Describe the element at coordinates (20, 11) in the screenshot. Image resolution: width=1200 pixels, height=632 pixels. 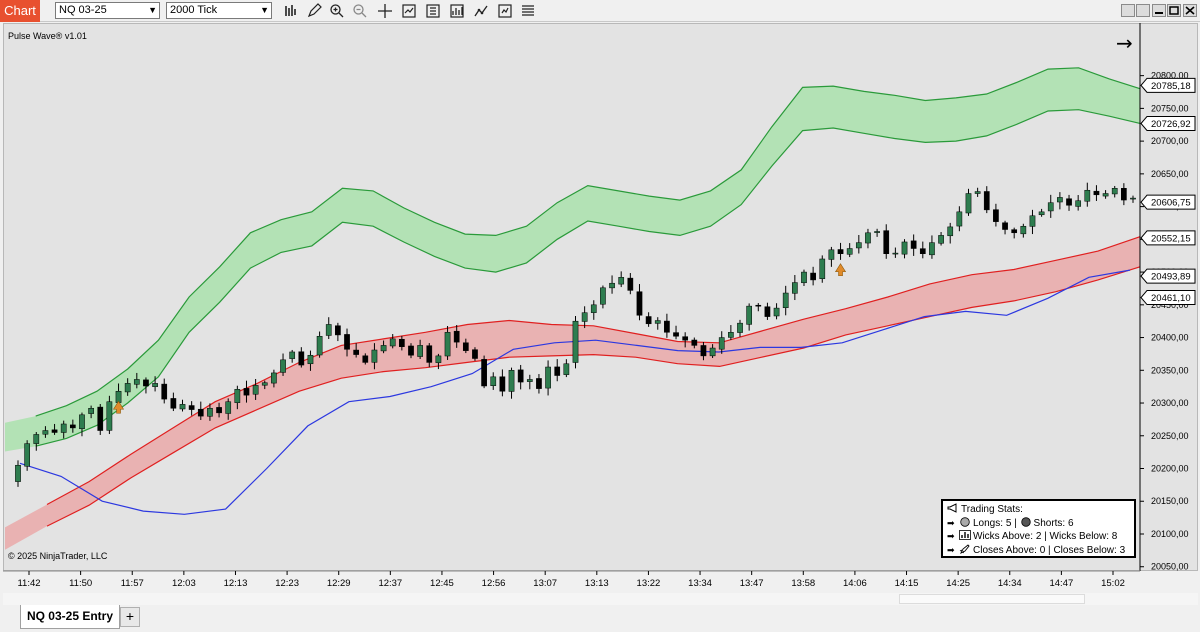
I see `chart-menu-button: Chart` at that location.